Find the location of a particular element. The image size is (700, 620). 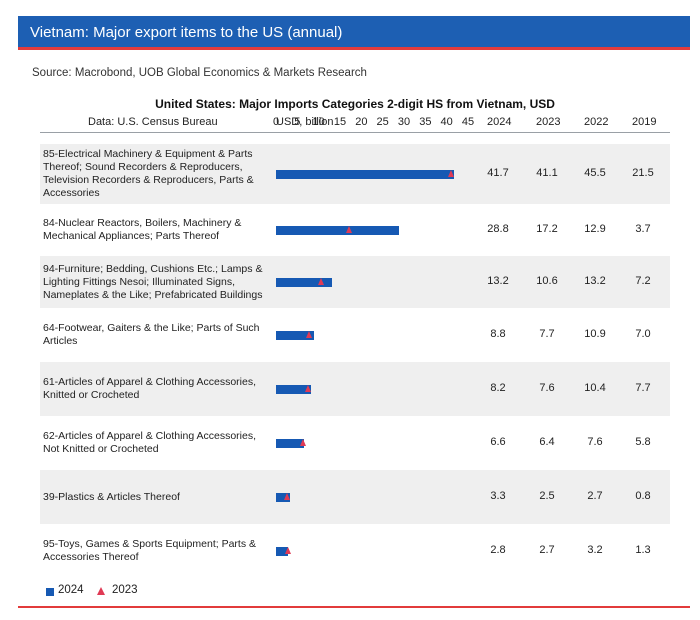

value-cell-2019: 7.0 is located at coordinates (643, 334).